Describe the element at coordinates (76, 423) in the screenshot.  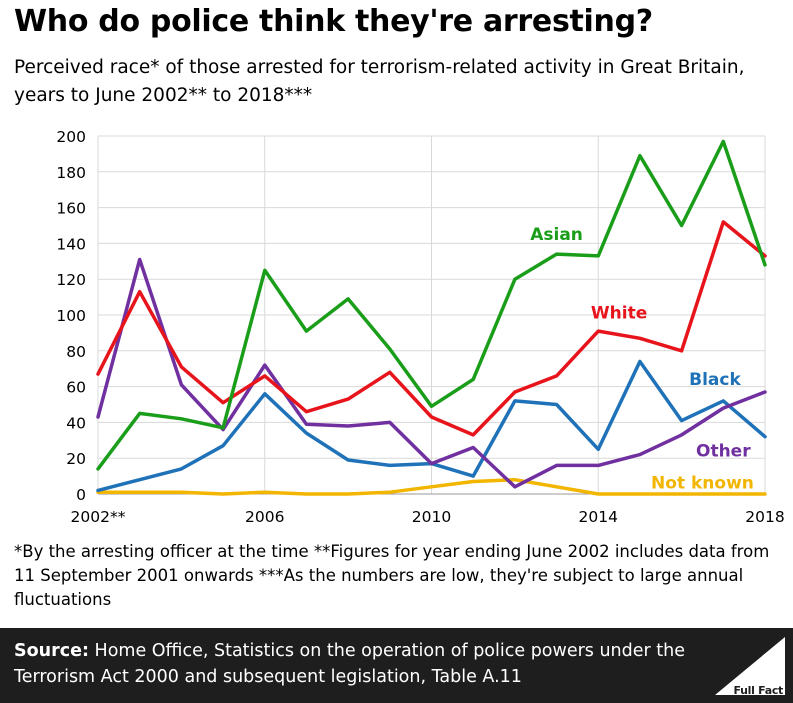
I see `y-tick-label: 40` at that location.